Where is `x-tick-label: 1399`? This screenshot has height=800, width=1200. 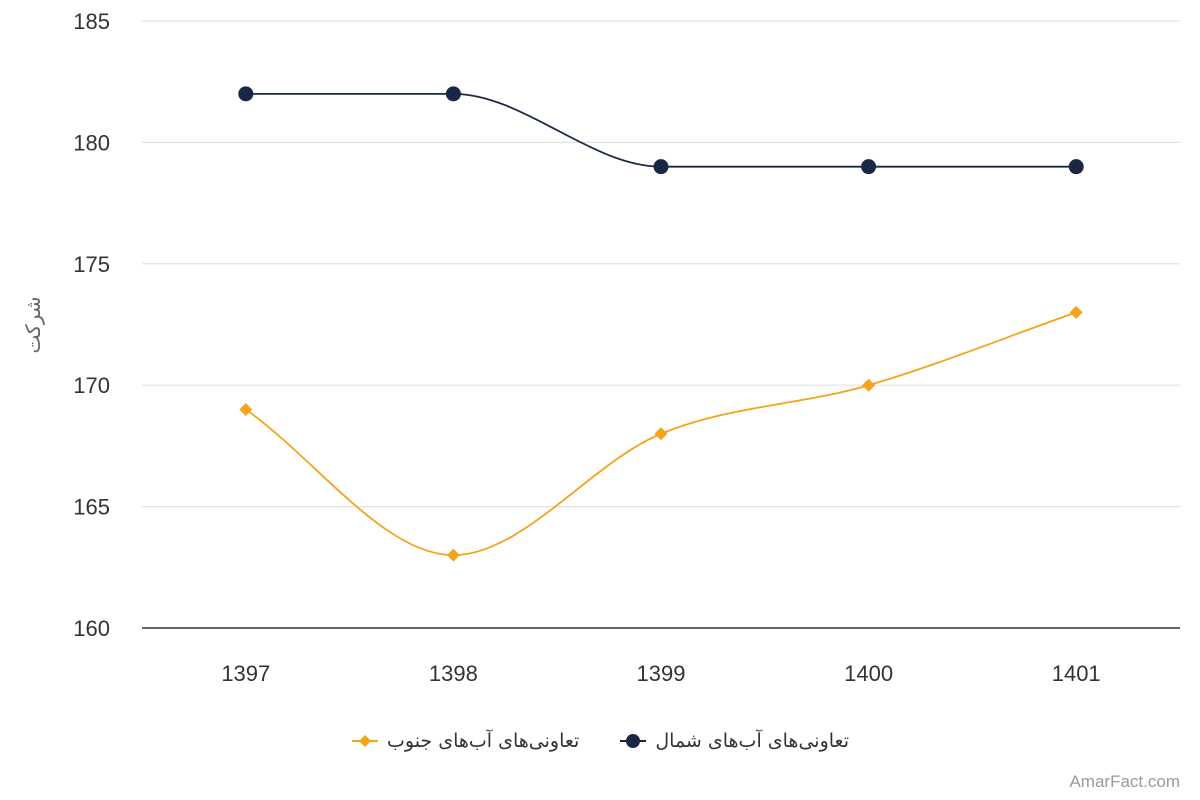 x-tick-label: 1399 is located at coordinates (661, 673).